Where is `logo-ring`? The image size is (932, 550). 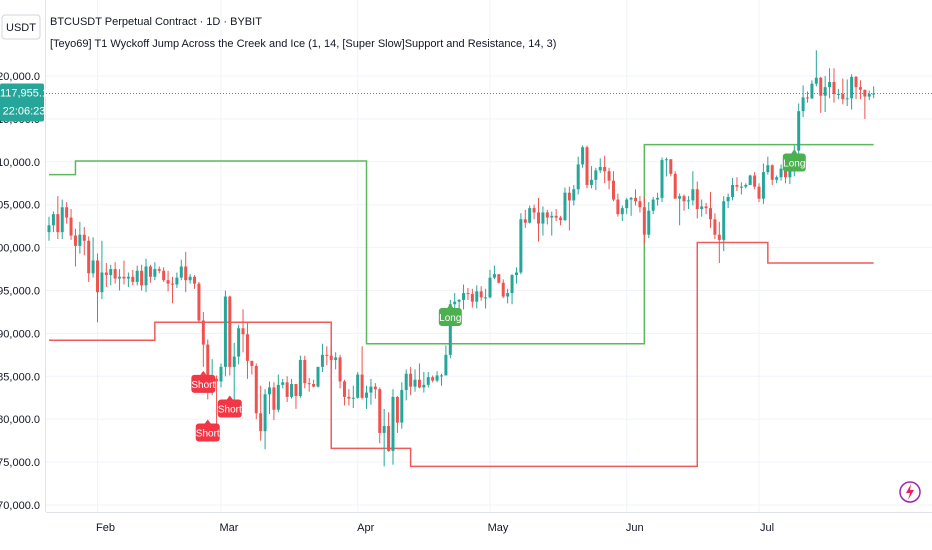 logo-ring is located at coordinates (910, 492).